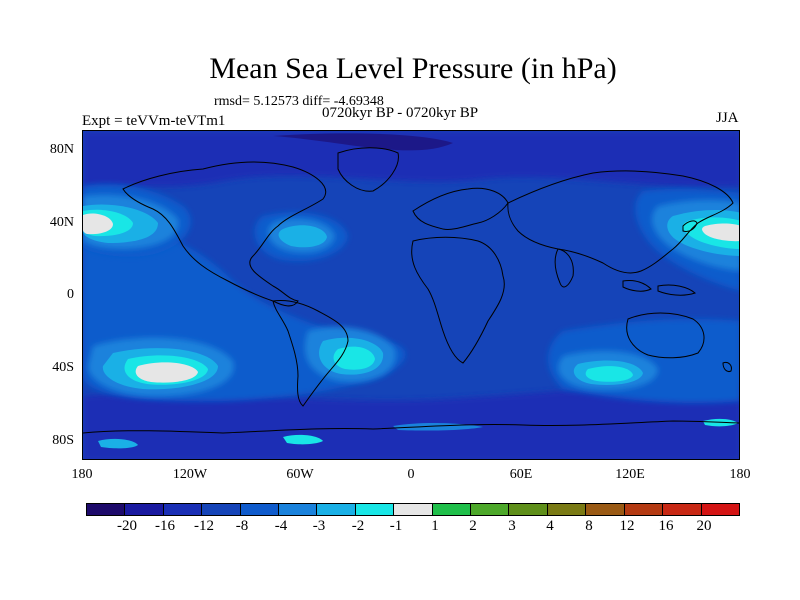 The image size is (800, 600). I want to click on x-tick-label: 60E, so click(521, 474).